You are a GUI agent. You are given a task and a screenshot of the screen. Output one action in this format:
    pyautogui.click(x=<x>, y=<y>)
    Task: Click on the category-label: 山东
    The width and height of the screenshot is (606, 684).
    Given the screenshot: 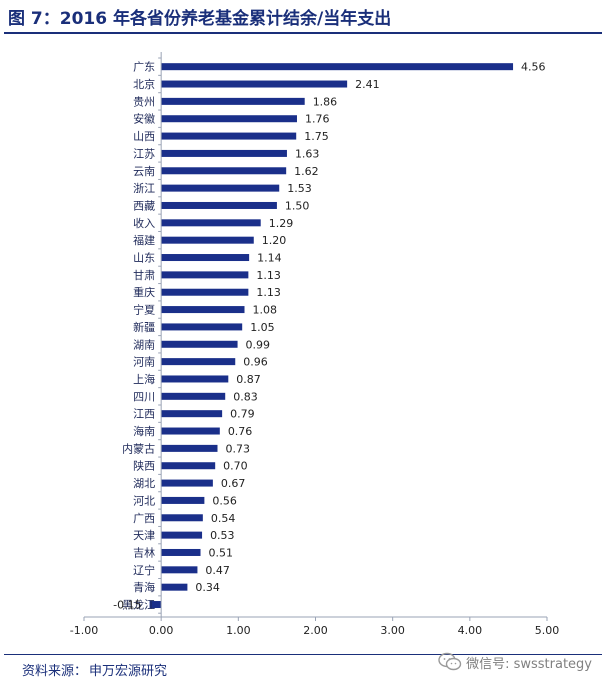 What is the action you would take?
    pyautogui.click(x=144, y=258)
    